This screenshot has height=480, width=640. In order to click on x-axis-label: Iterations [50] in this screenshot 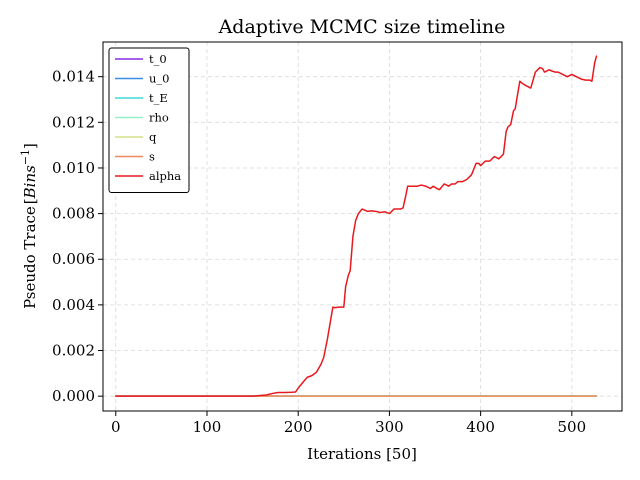, I will do `click(362, 454)`.